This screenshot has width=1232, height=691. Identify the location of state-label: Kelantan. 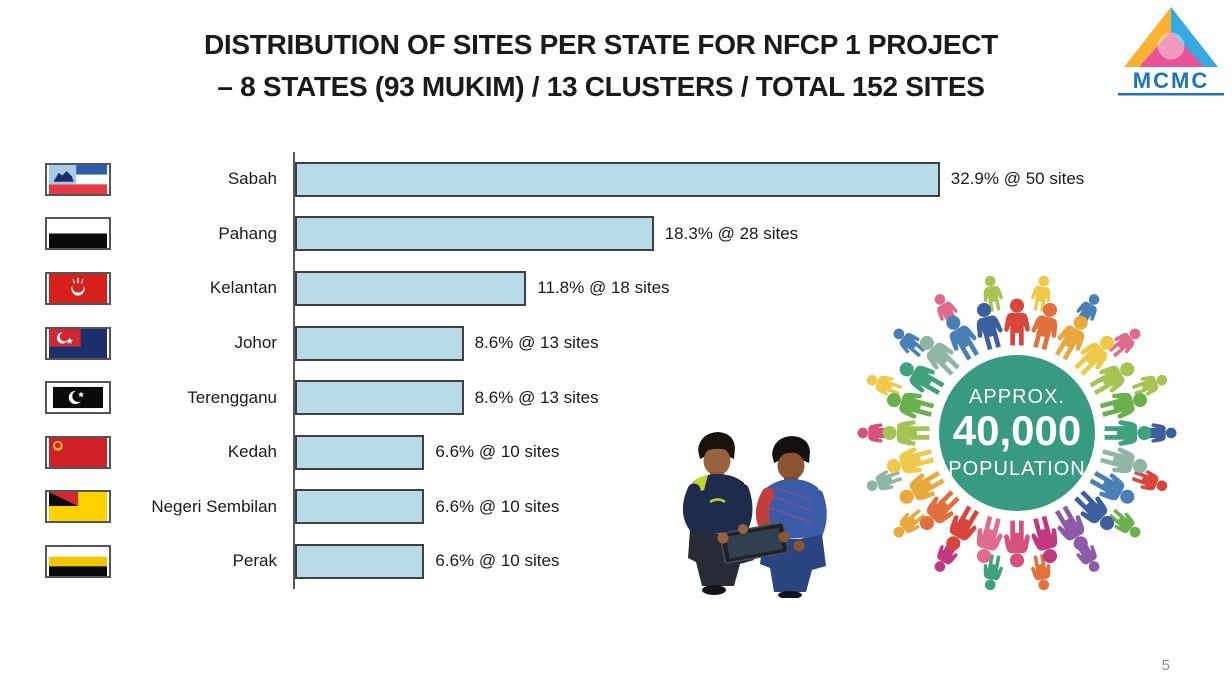
(243, 288).